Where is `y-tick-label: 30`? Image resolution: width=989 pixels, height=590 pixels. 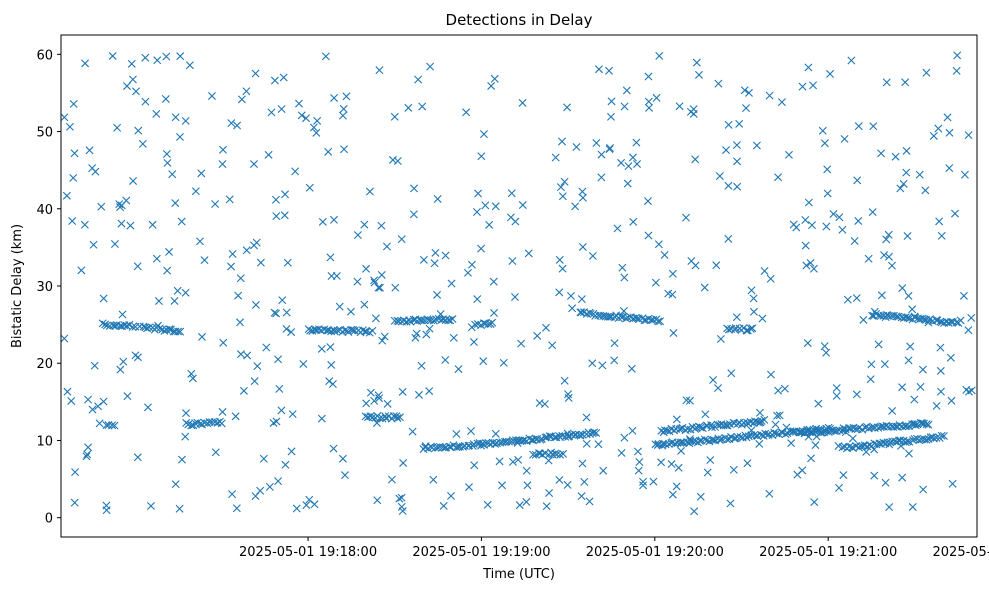 y-tick-label: 30 is located at coordinates (44, 287).